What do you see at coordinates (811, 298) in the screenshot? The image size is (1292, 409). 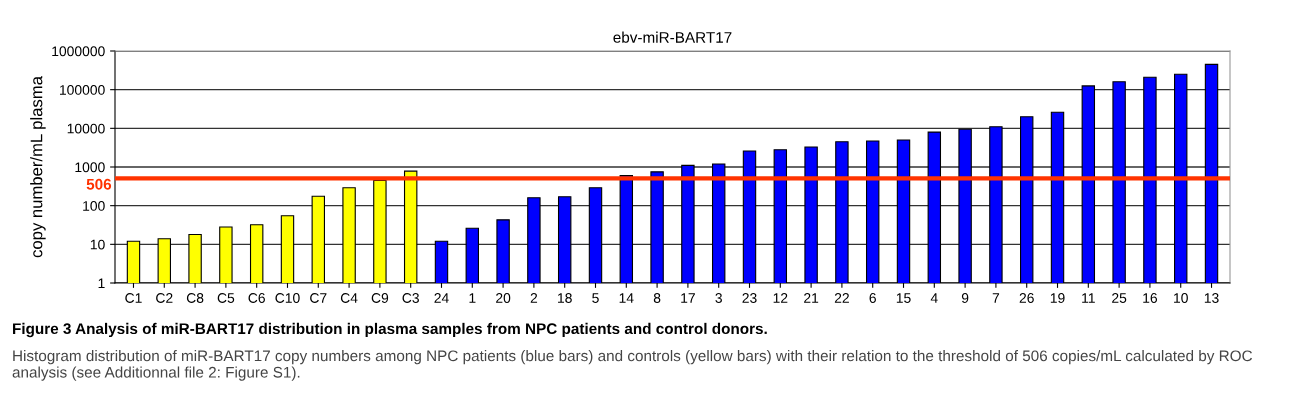 I see `x-tick-label: 21` at bounding box center [811, 298].